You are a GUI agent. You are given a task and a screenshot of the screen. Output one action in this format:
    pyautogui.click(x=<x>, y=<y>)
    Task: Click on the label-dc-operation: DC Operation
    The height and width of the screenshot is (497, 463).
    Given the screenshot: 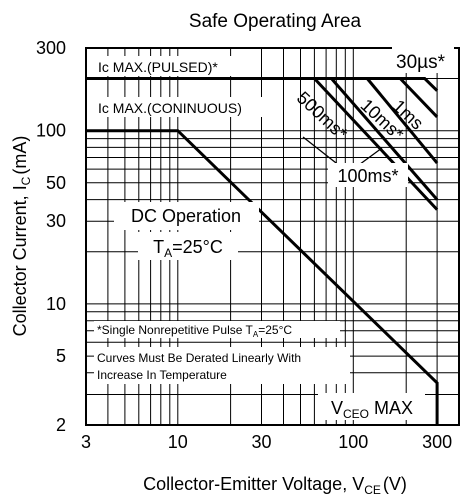 What is the action you would take?
    pyautogui.click(x=186, y=216)
    